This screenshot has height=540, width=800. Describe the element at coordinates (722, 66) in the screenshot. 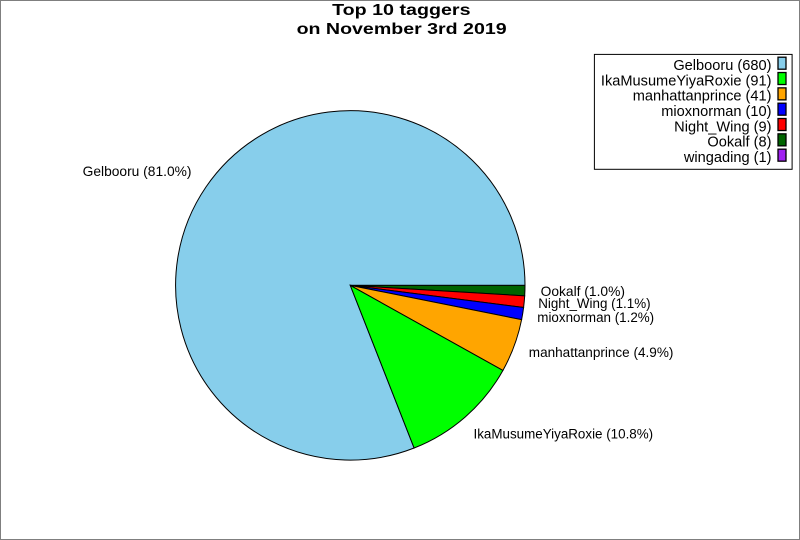

I see `svg-text: Gelbooru (680)` at that location.